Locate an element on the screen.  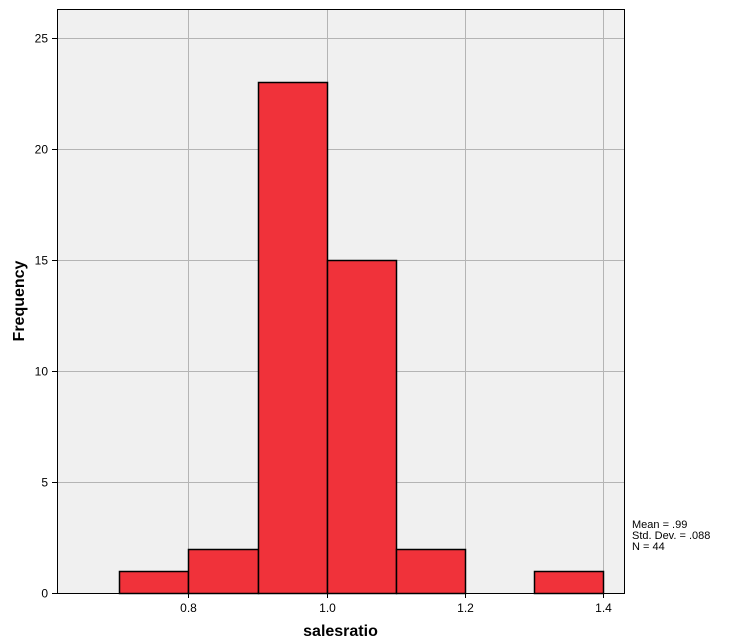
y-tick-label: 5 is located at coordinates (44, 483).